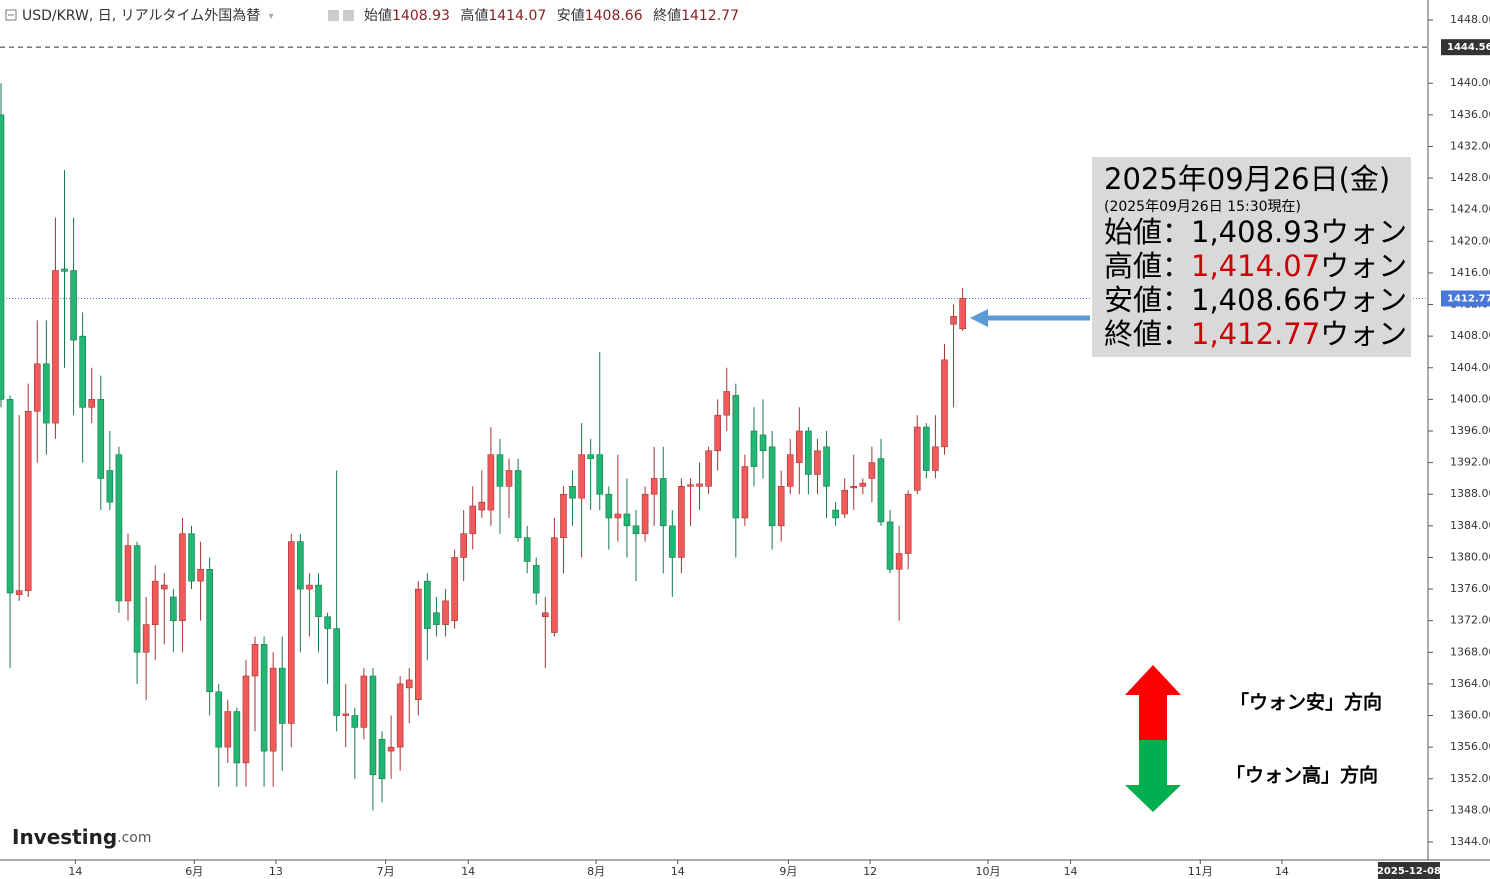 The width and height of the screenshot is (1490, 879). What do you see at coordinates (271, 16) in the screenshot?
I see `dropdown: ▾` at bounding box center [271, 16].